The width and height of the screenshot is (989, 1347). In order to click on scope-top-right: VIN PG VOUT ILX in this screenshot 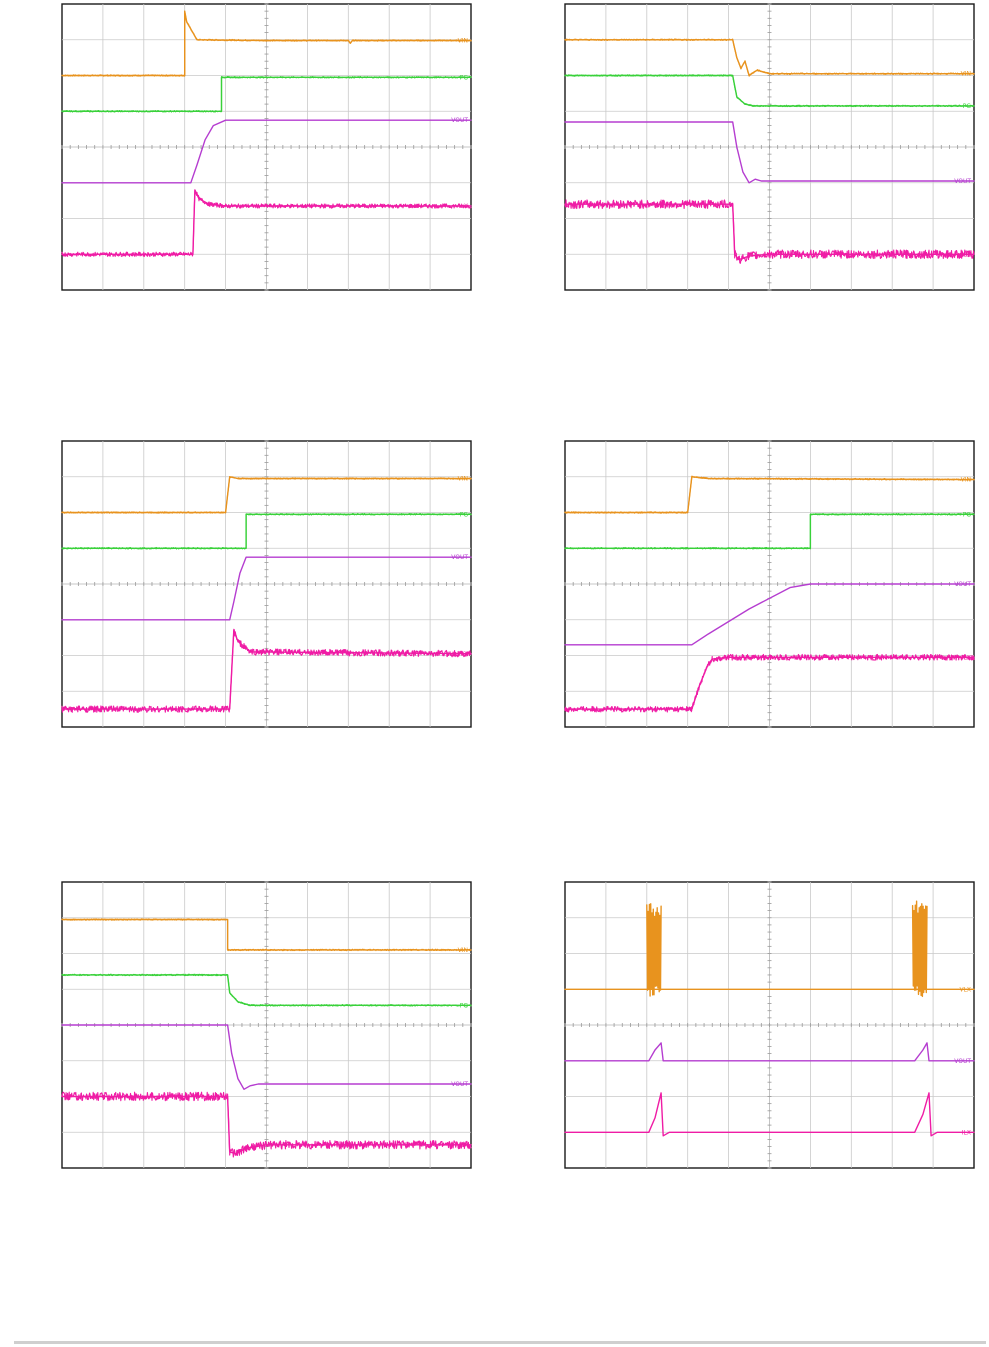, I will do `click(769, 147)`.